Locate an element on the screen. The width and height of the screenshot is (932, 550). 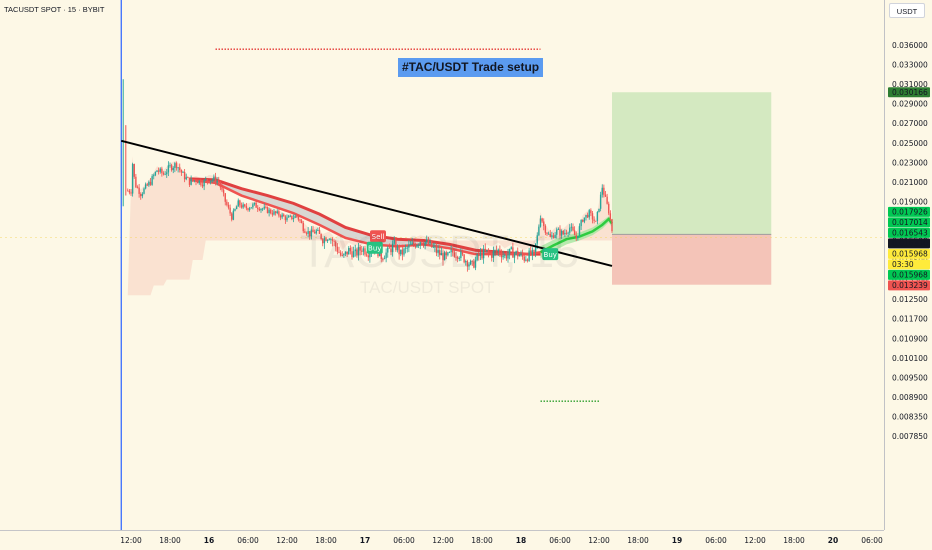
currency-label: USDT is located at coordinates (907, 10).